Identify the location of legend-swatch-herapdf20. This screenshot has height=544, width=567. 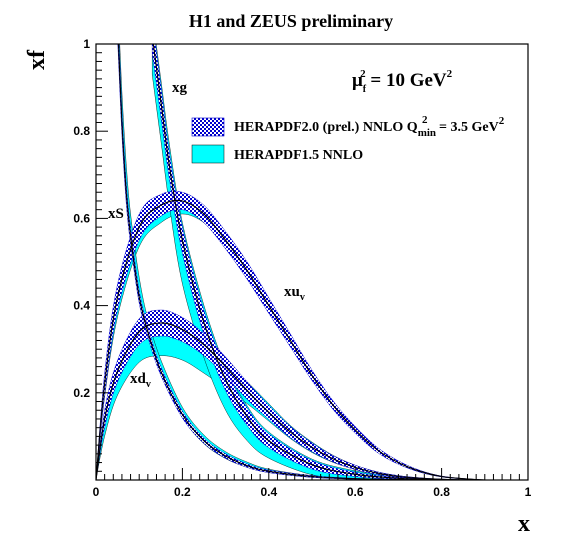
(208, 127).